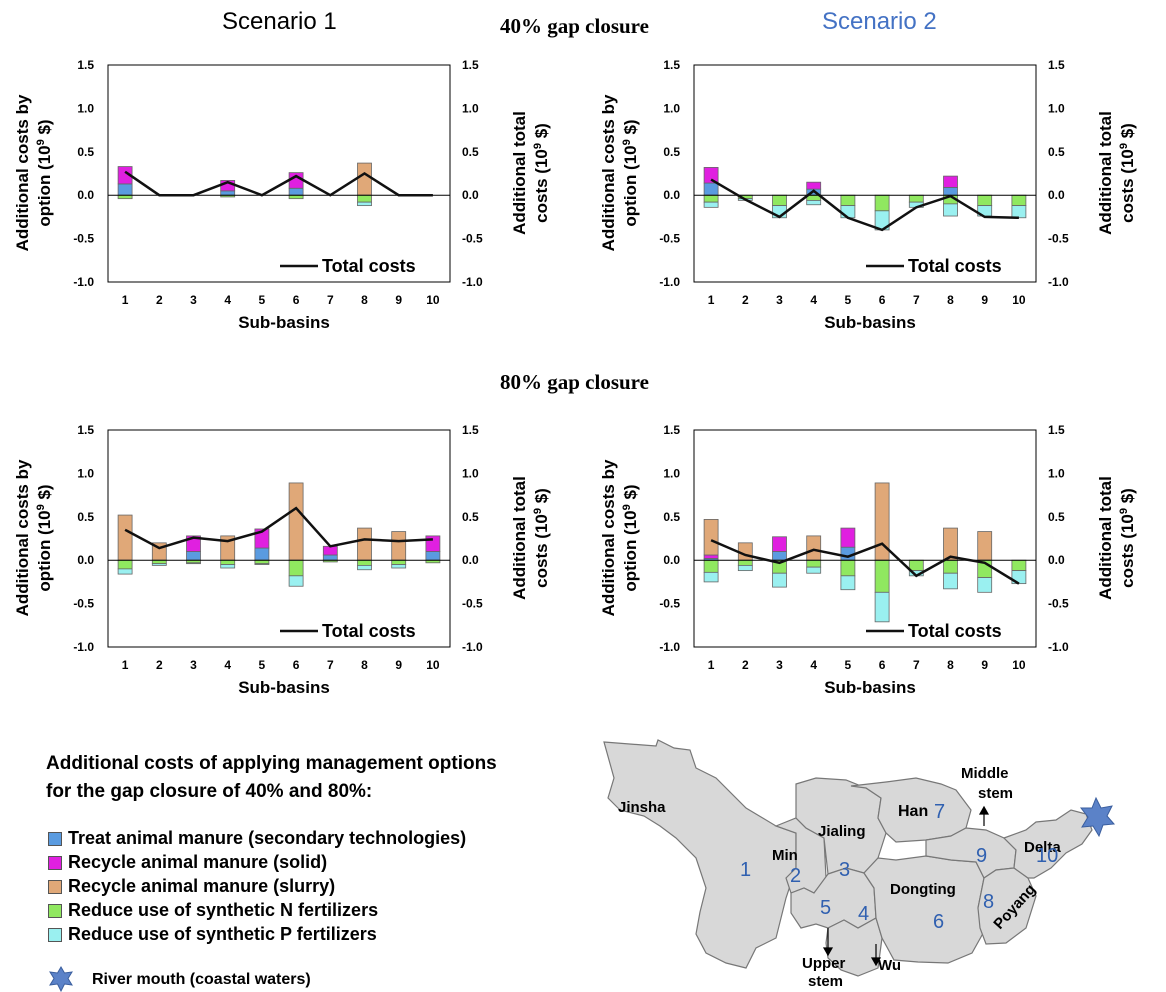  What do you see at coordinates (1097, 817) in the screenshot?
I see `river-mouth-star-icon` at bounding box center [1097, 817].